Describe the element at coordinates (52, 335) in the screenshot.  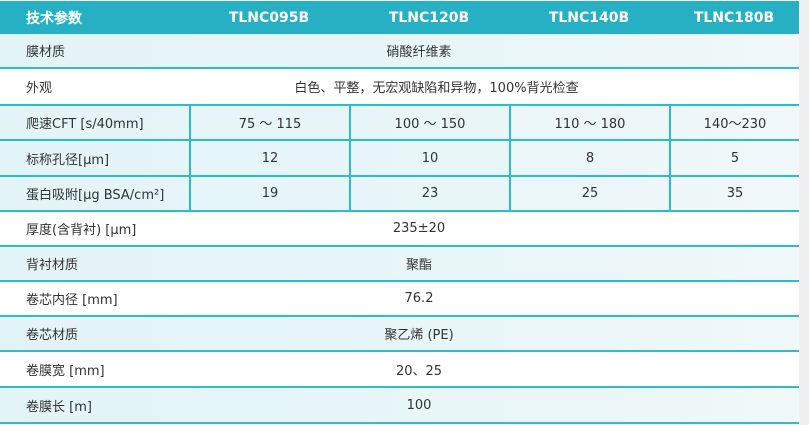
I see `row-label: 卷芯材质` at that location.